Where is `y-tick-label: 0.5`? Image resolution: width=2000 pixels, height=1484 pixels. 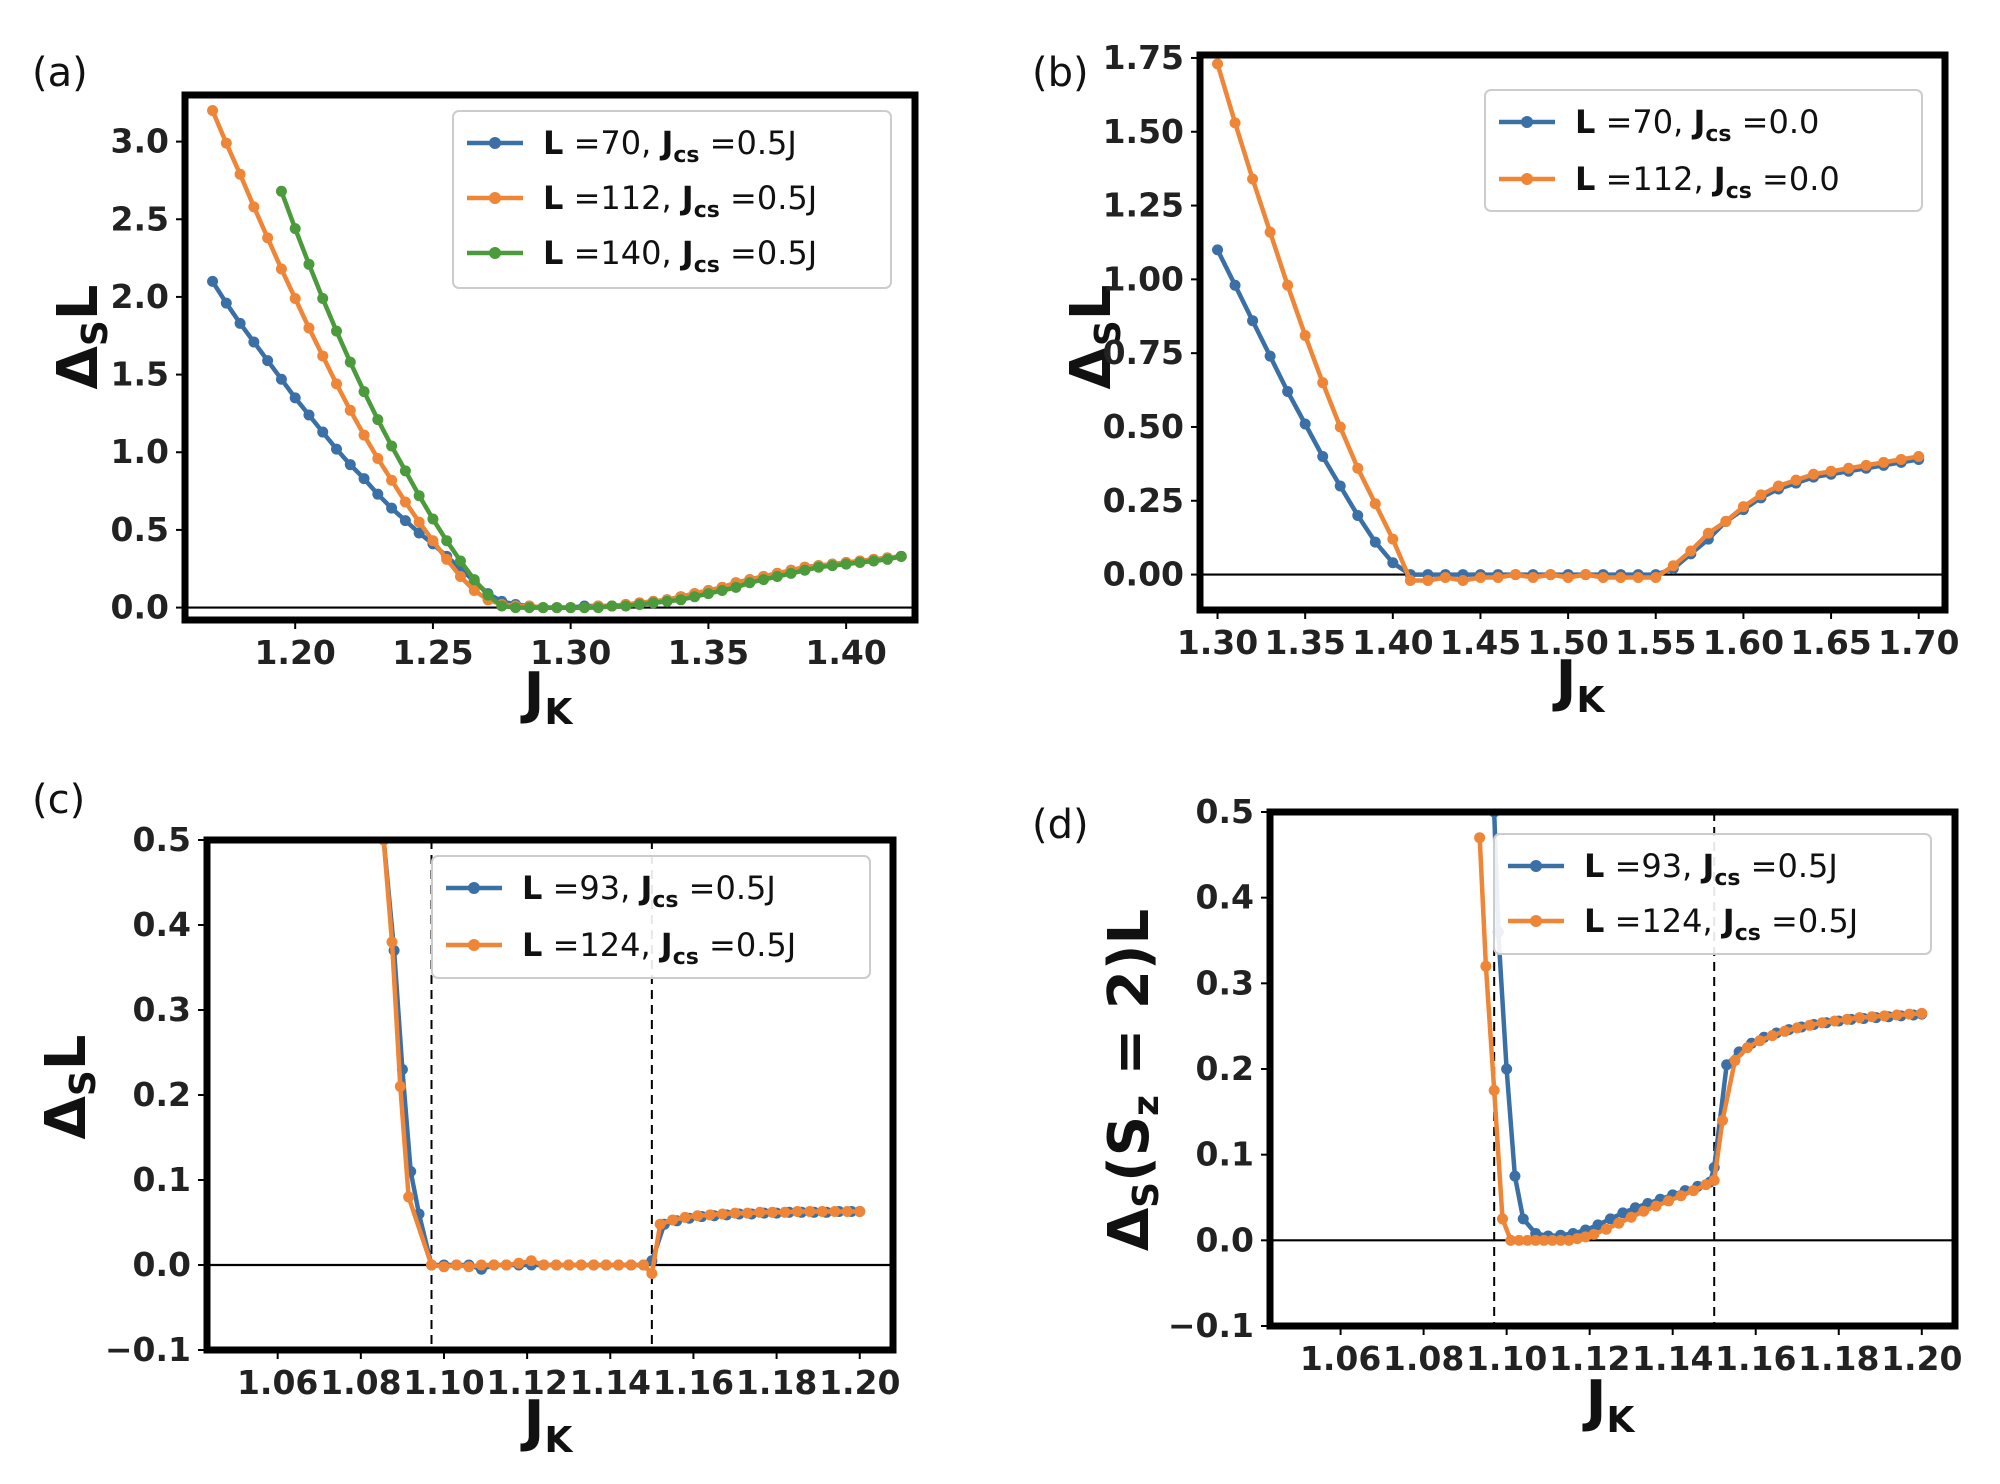
y-tick-label: 0.5 is located at coordinates (162, 839).